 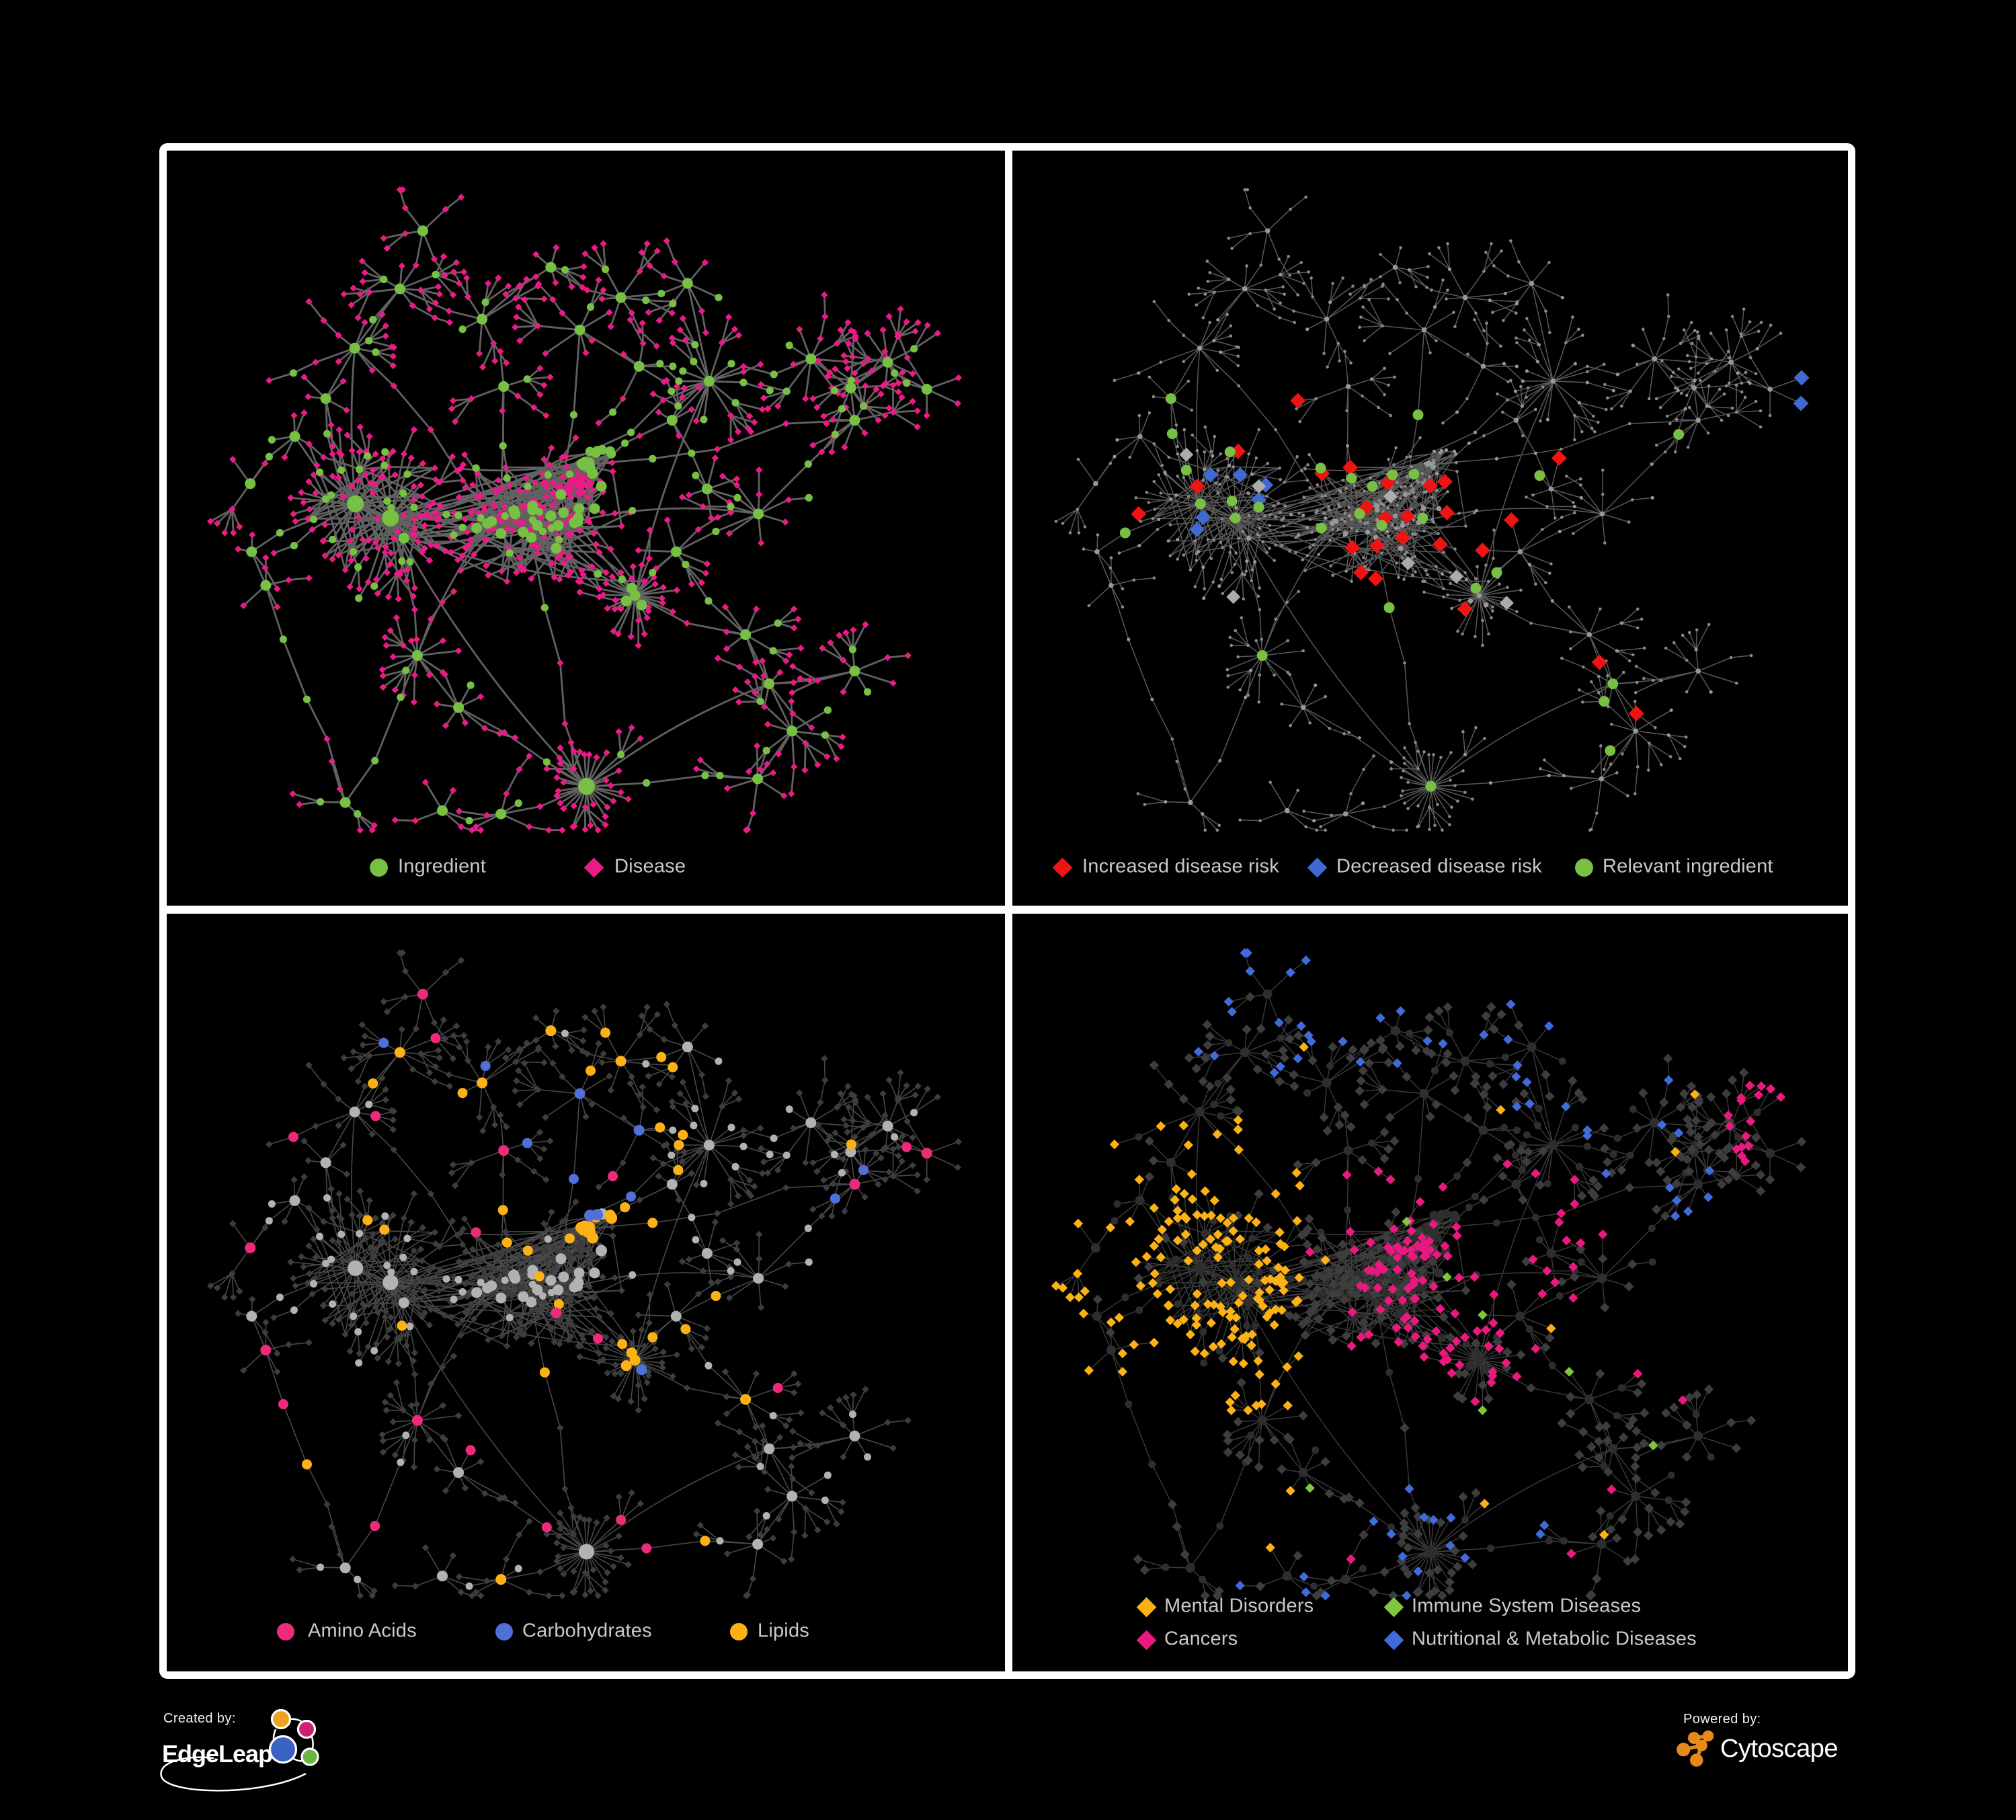 What do you see at coordinates (1722, 1719) in the screenshot?
I see `svg-text: Powered by:` at bounding box center [1722, 1719].